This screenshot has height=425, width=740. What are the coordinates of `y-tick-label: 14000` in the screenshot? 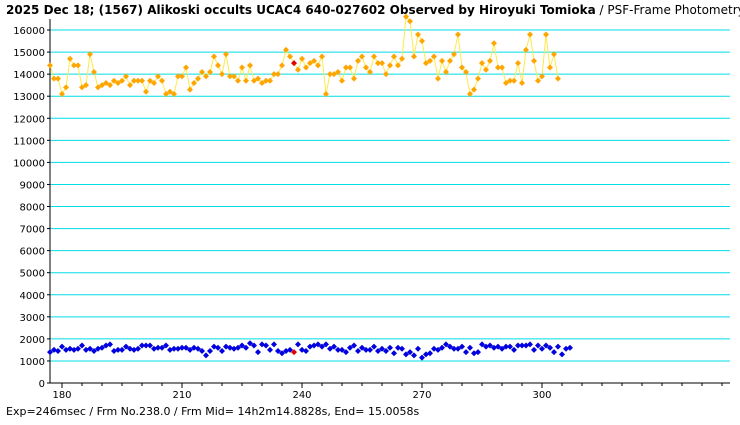 It's located at (29, 75).